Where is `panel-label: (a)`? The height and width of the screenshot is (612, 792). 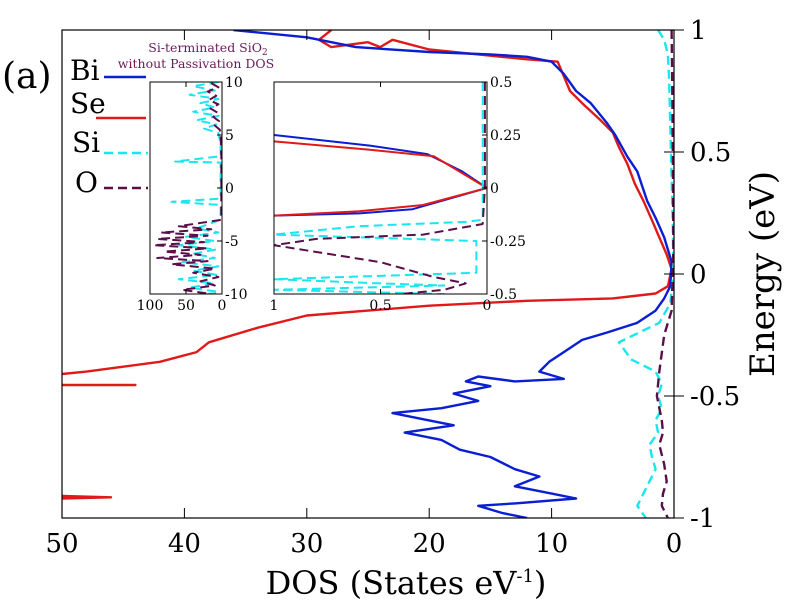
panel-label: (a) is located at coordinates (27, 76).